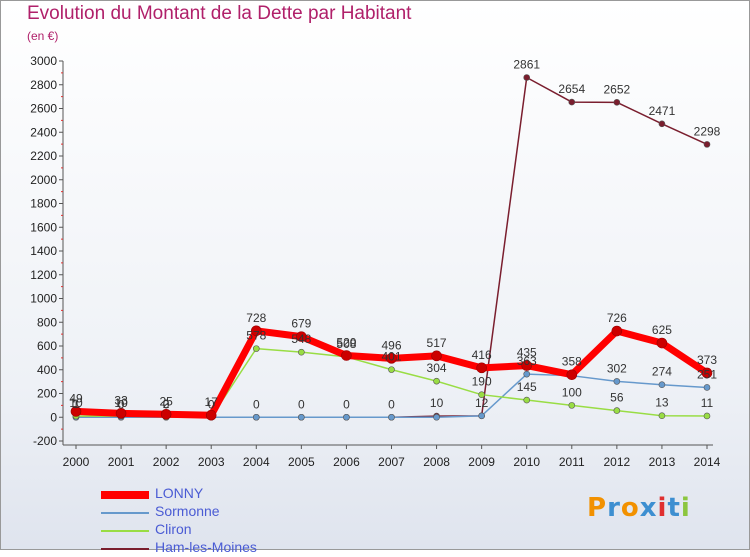  Describe the element at coordinates (662, 330) in the screenshot. I see `data-label: 625` at that location.